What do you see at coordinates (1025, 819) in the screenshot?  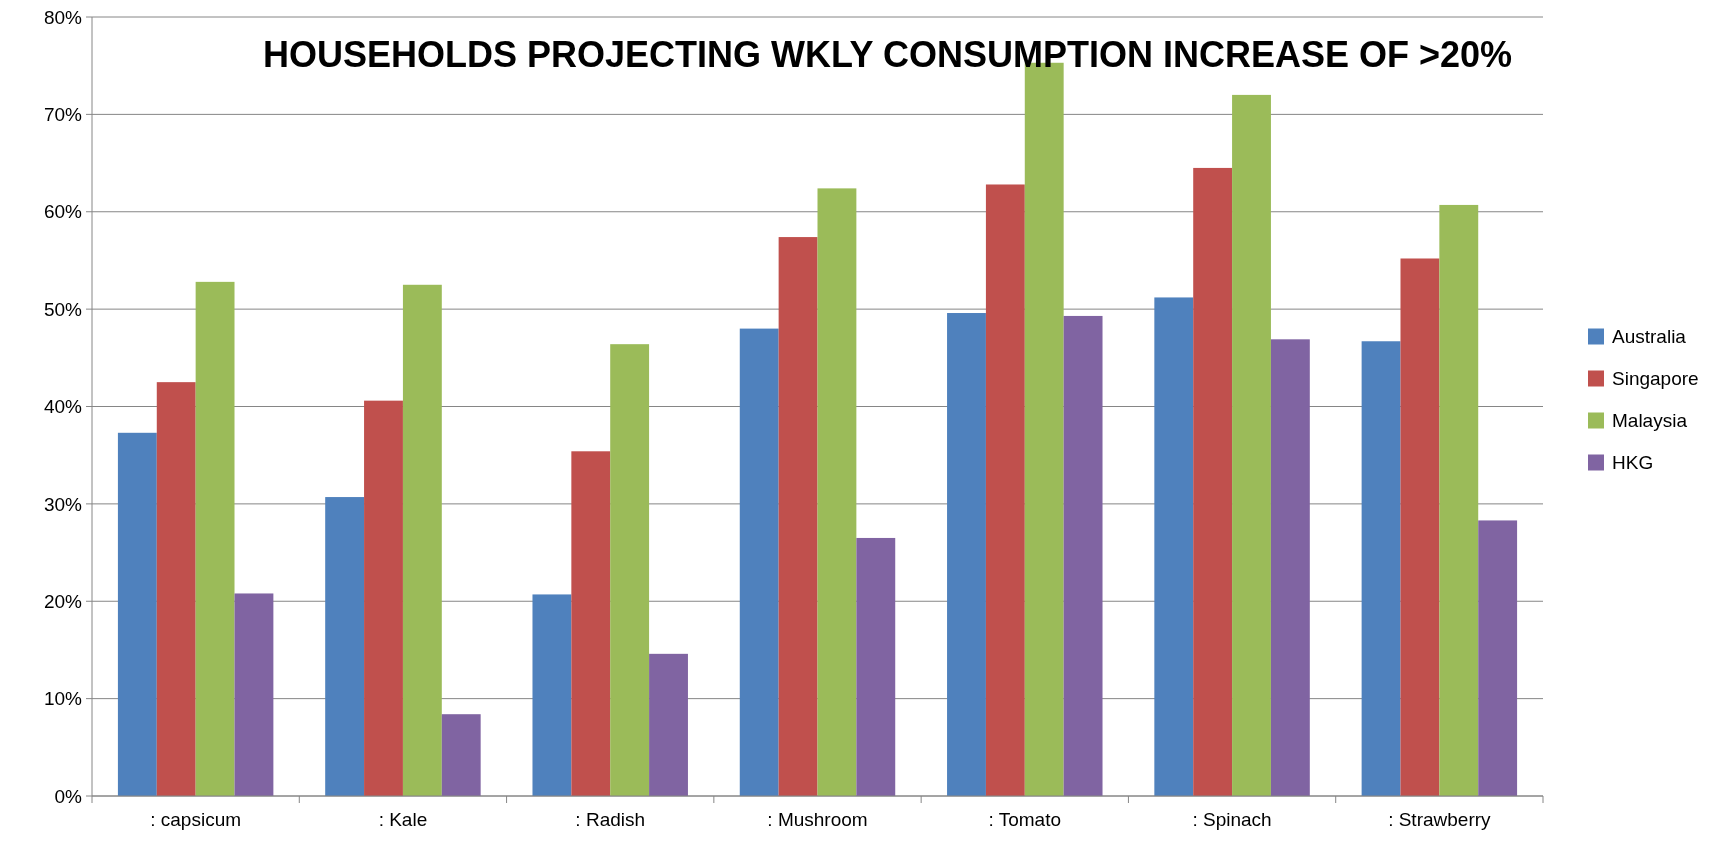 I see `x-tick-label: : Tomato` at bounding box center [1025, 819].